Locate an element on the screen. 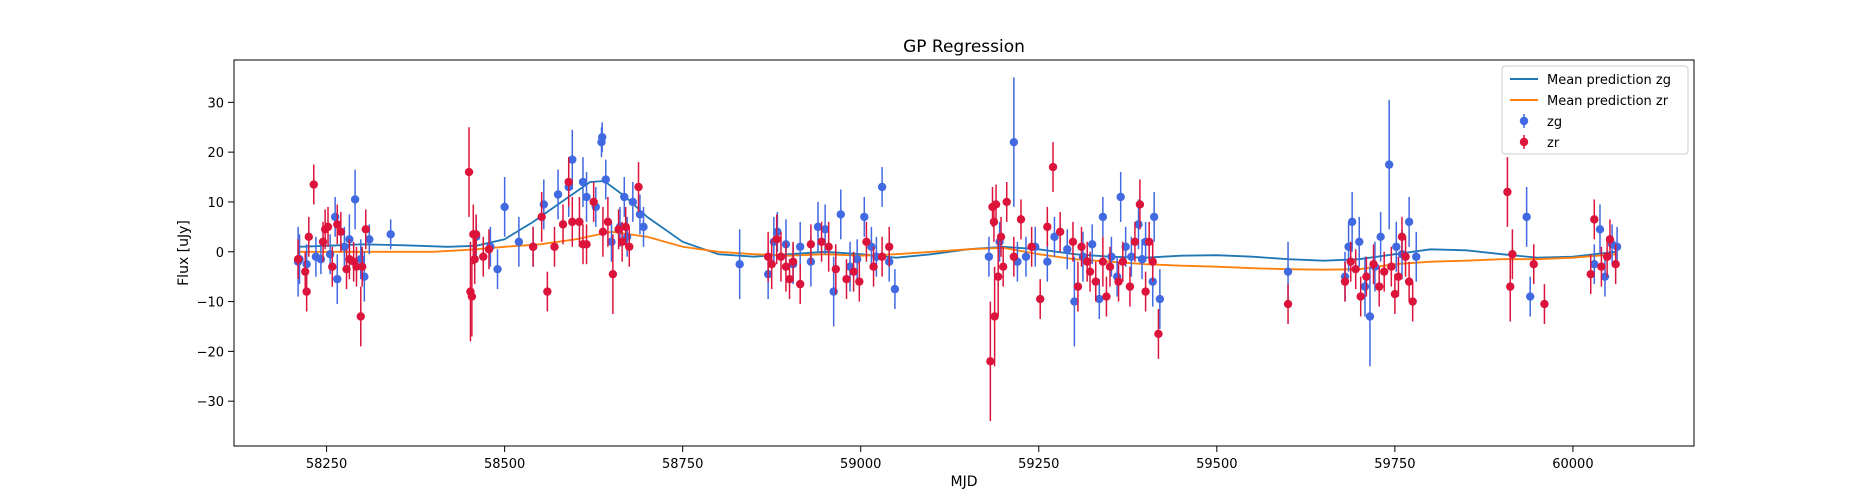 This screenshot has width=1875, height=500. chart-title: GP Regression is located at coordinates (964, 47).